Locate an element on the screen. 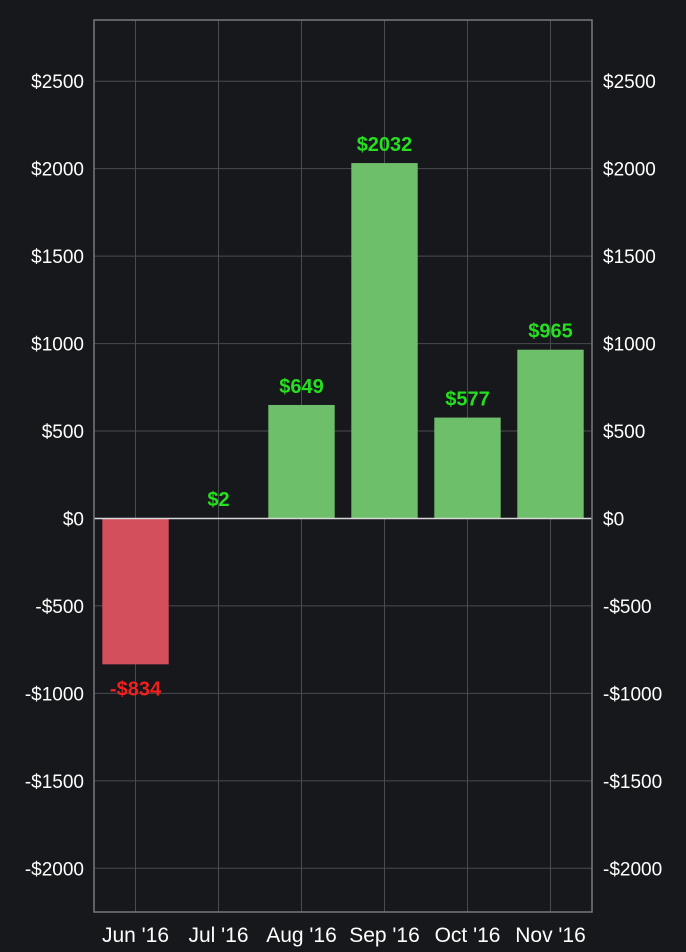 The image size is (686, 952). y-tick-label-right: $1500 is located at coordinates (629, 257).